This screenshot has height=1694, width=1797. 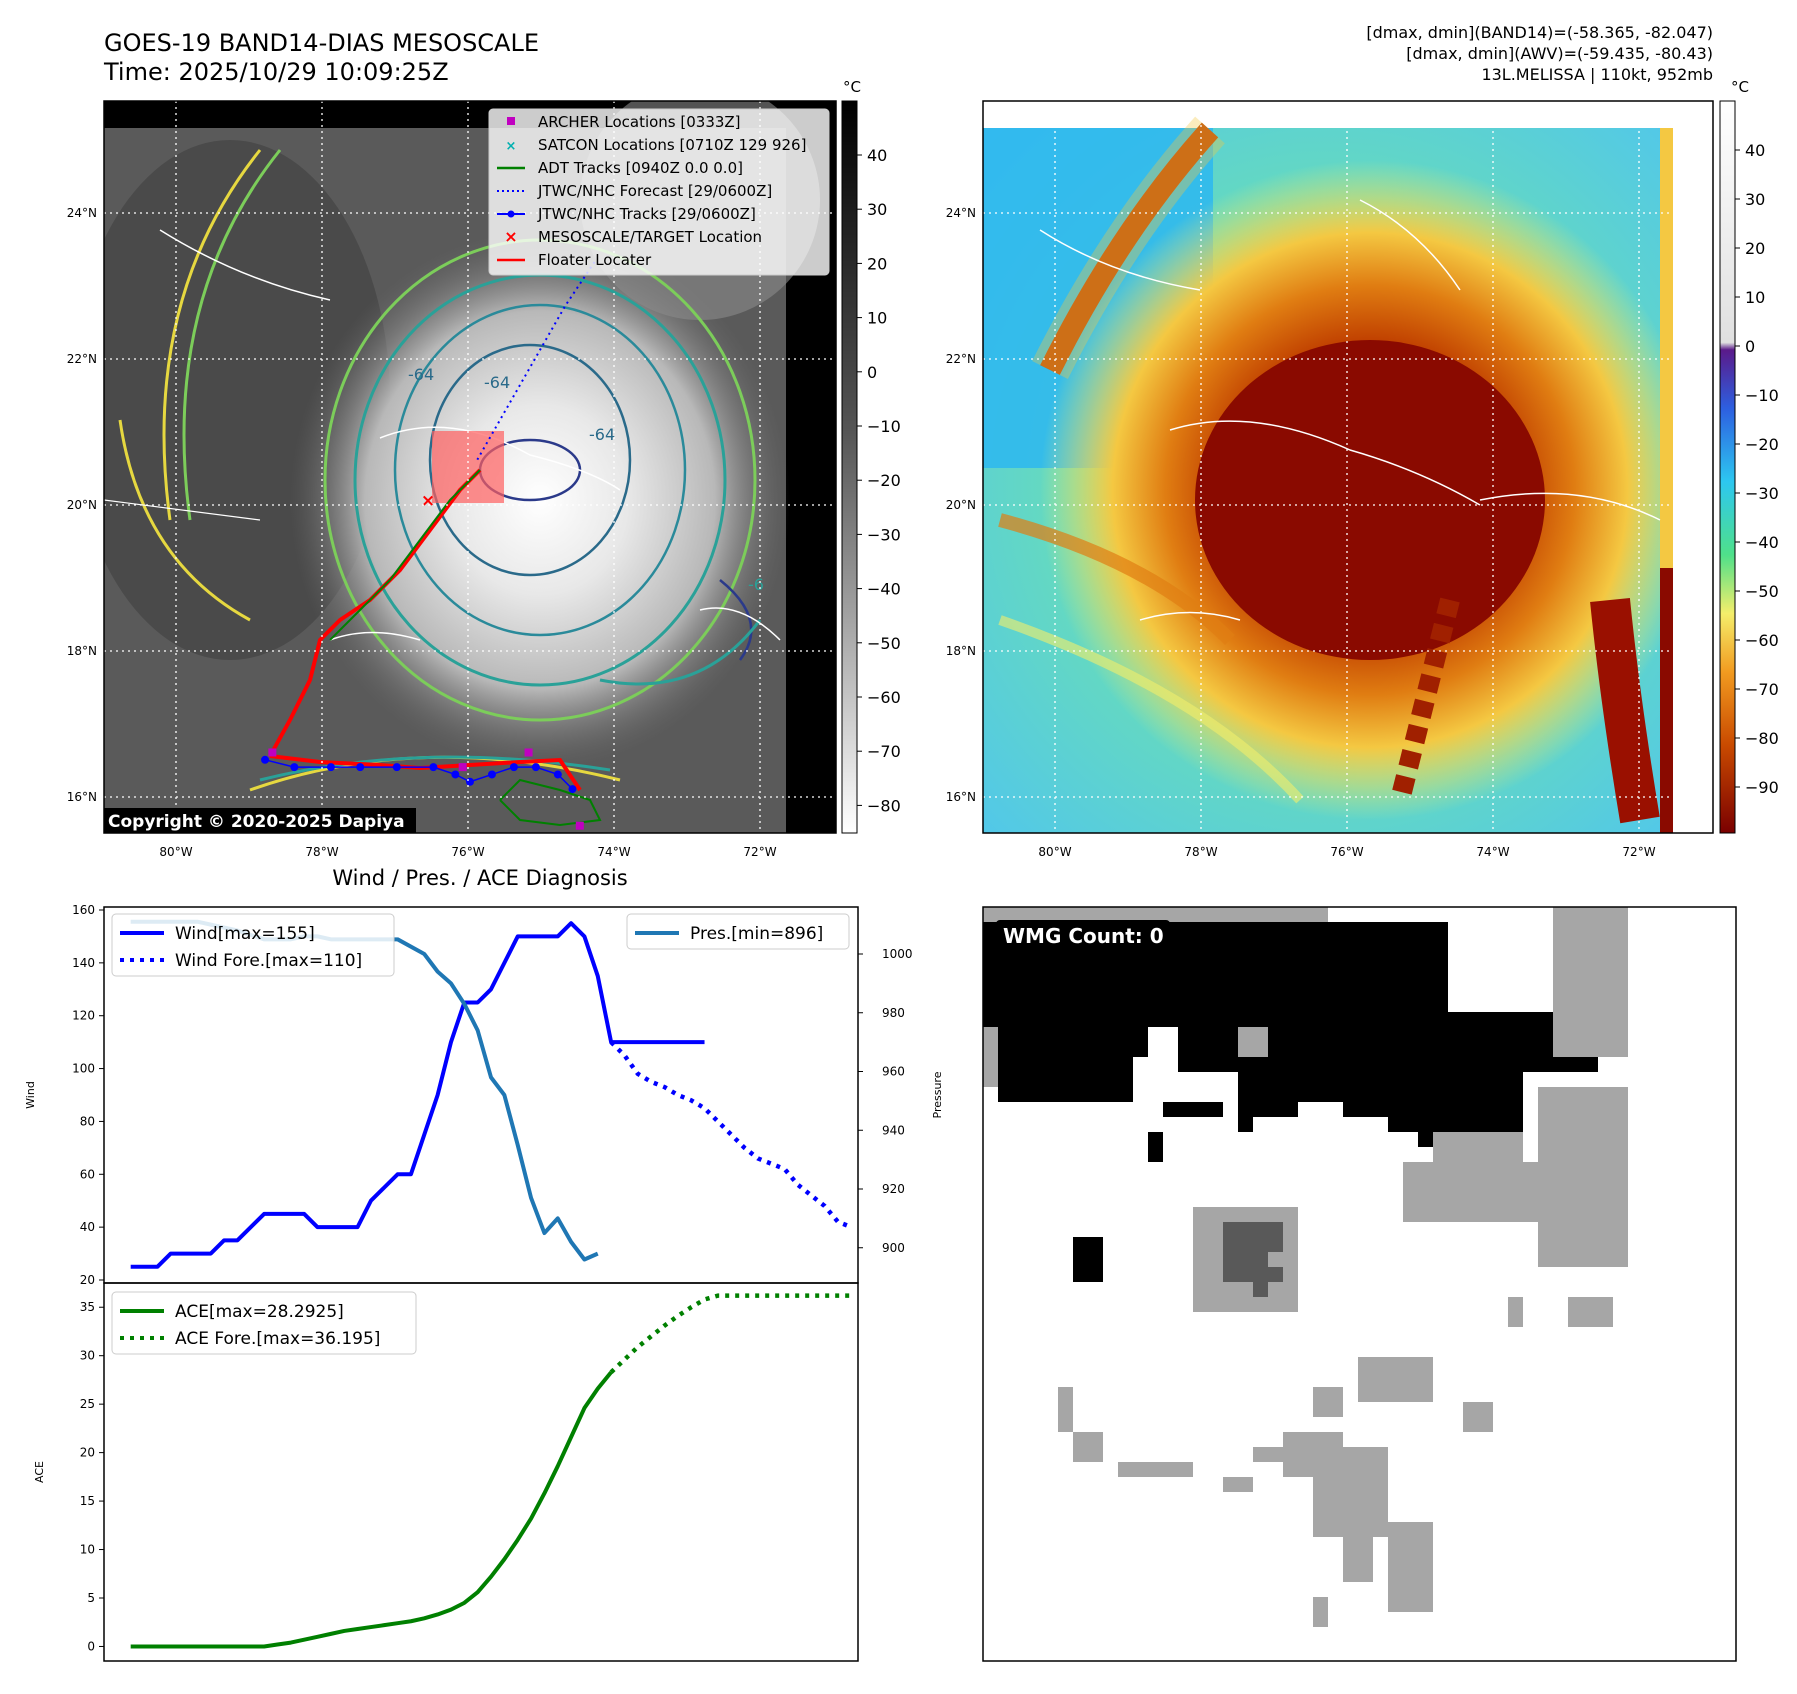 I want to click on pressure-tick-label: 980, so click(x=893, y=1013).